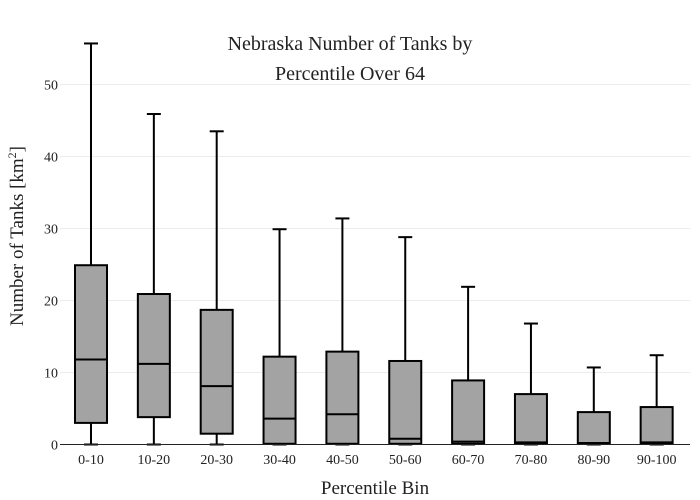  I want to click on y-axis-title: Number of Tanks [km2], so click(16, 236).